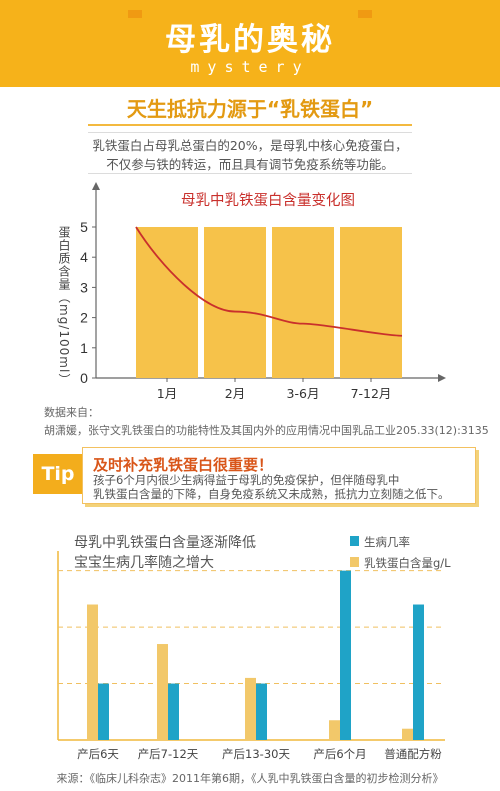 The width and height of the screenshot is (500, 791). I want to click on legend-swatch-blue, so click(354, 541).